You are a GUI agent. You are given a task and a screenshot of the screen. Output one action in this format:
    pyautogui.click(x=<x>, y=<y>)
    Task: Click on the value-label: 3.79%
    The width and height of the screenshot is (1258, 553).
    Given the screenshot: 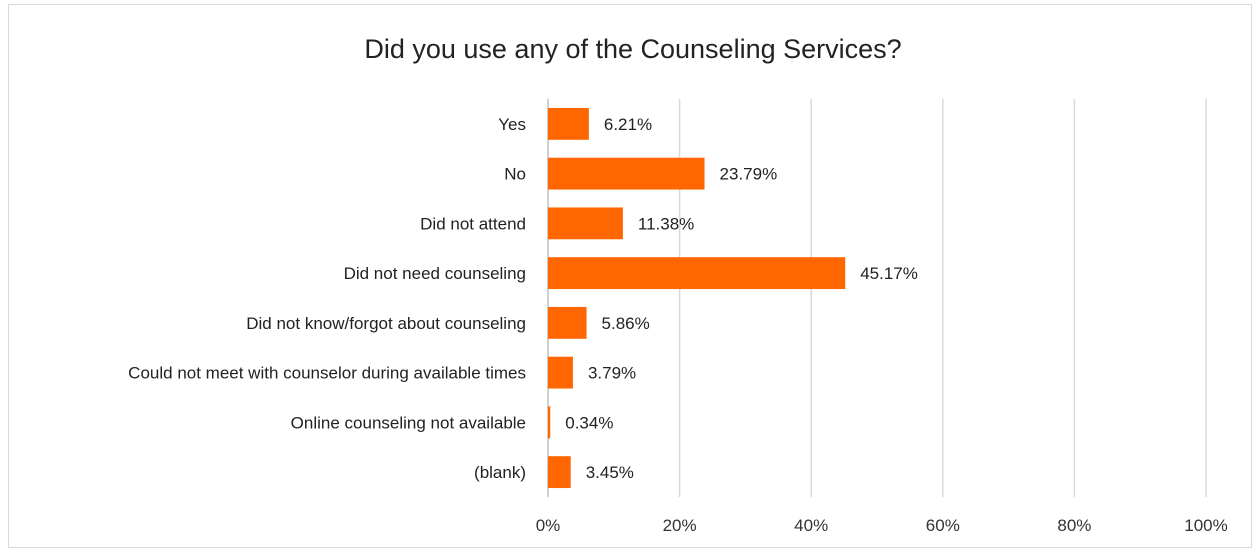 What is the action you would take?
    pyautogui.click(x=612, y=373)
    